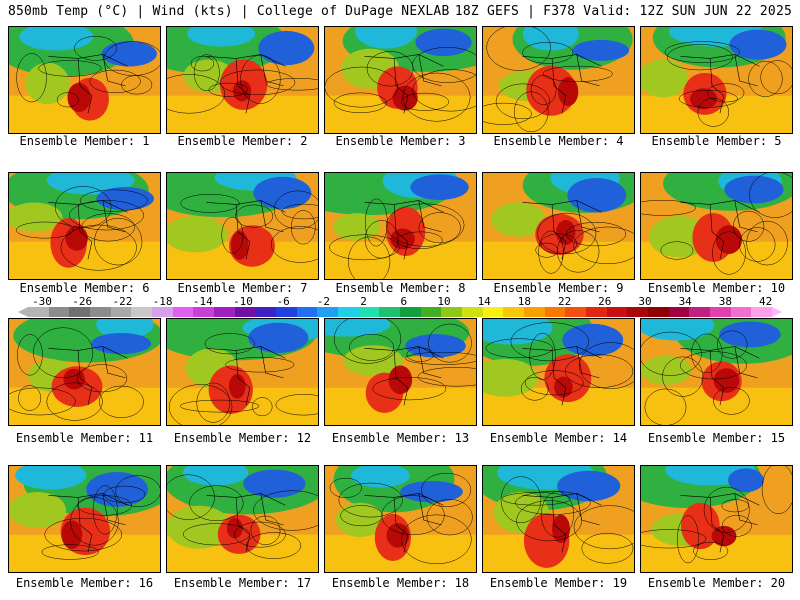  What do you see at coordinates (716, 288) in the screenshot?
I see `ensemble-member-label: Ensemble Member: 10` at bounding box center [716, 288].